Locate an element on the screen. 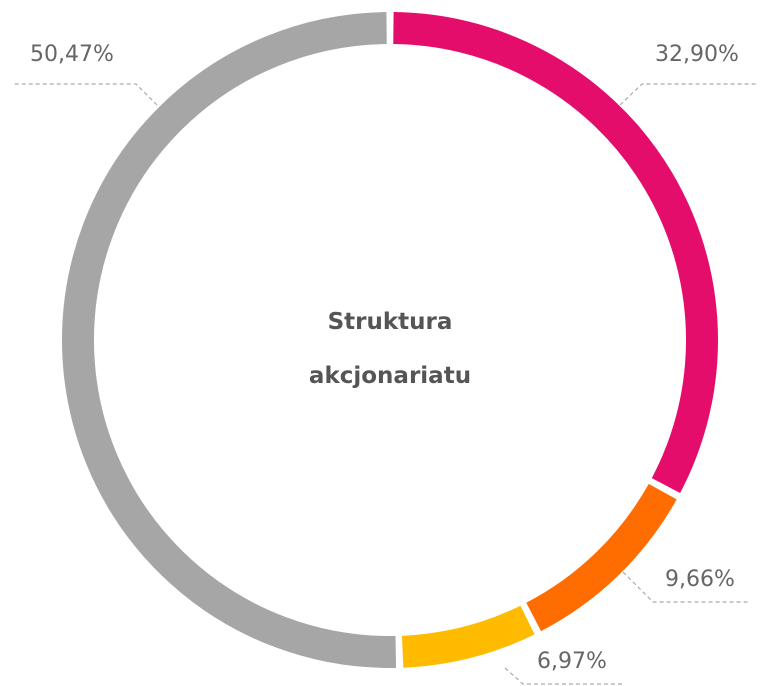  data-label: 50,47% is located at coordinates (72, 54).